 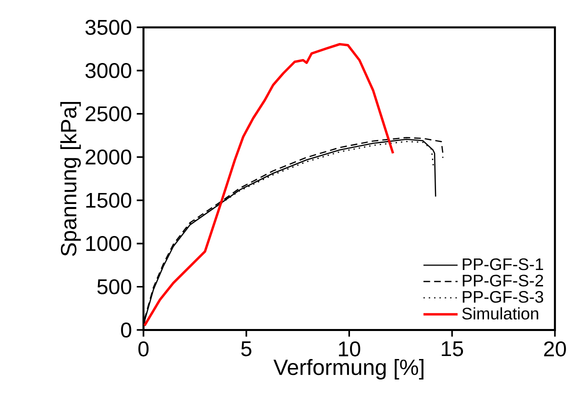 What do you see at coordinates (70, 179) in the screenshot?
I see `y-axis-title: Spannung [kPa]` at bounding box center [70, 179].